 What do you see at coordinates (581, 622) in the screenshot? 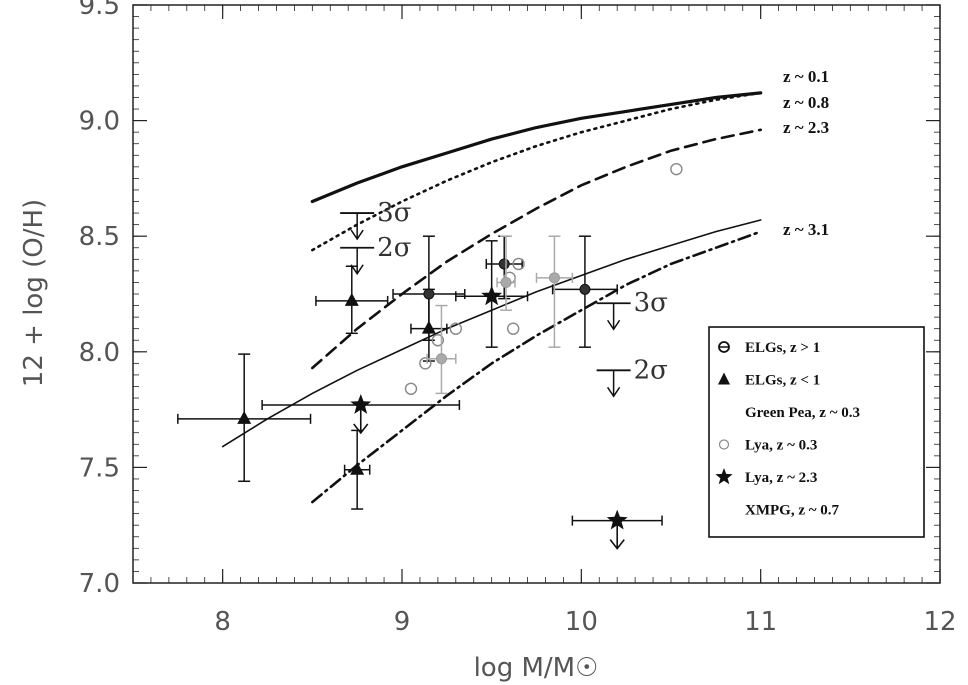
I see `x-tick-label: 10` at bounding box center [581, 622].